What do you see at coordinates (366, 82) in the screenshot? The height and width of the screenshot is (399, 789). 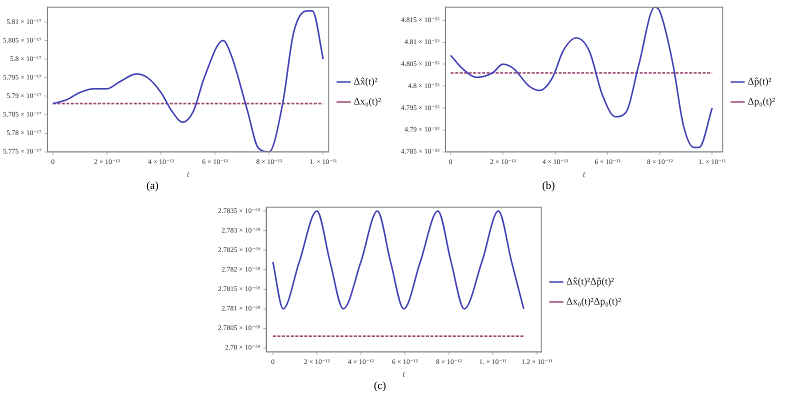 I see `legend-label: Δx̂(t)²` at bounding box center [366, 82].